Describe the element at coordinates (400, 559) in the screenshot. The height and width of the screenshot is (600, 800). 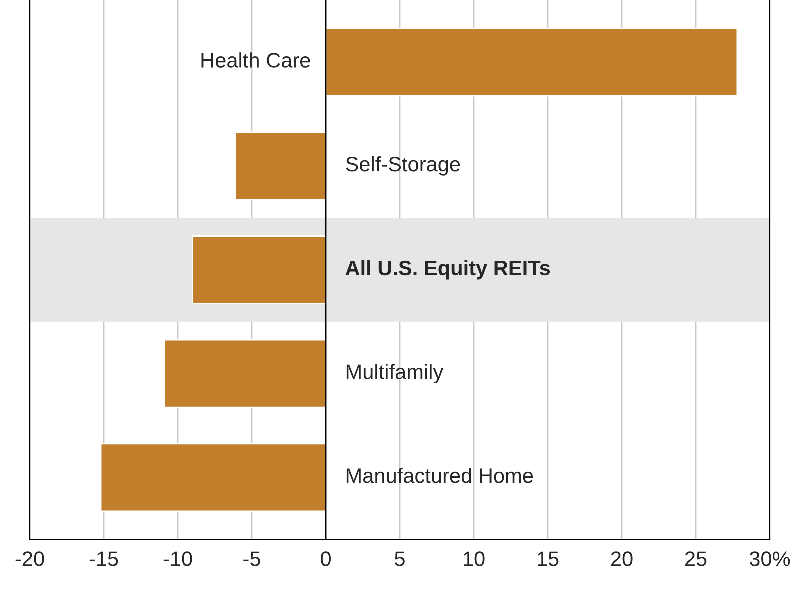
I see `x-tick-label: 5` at that location.